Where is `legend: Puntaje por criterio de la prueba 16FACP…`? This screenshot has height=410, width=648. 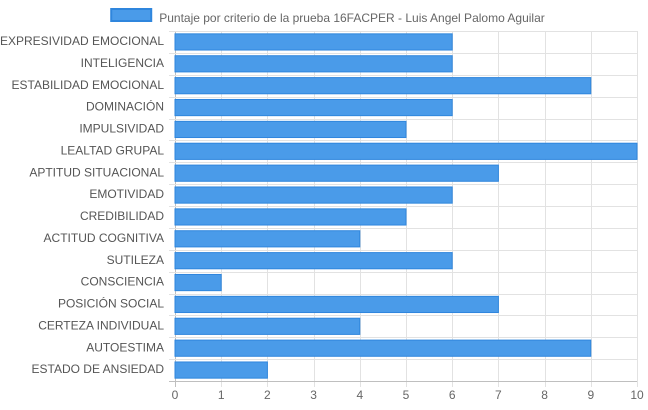 legend: Puntaje por criterio de la prueba 16FACP… is located at coordinates (327, 16).